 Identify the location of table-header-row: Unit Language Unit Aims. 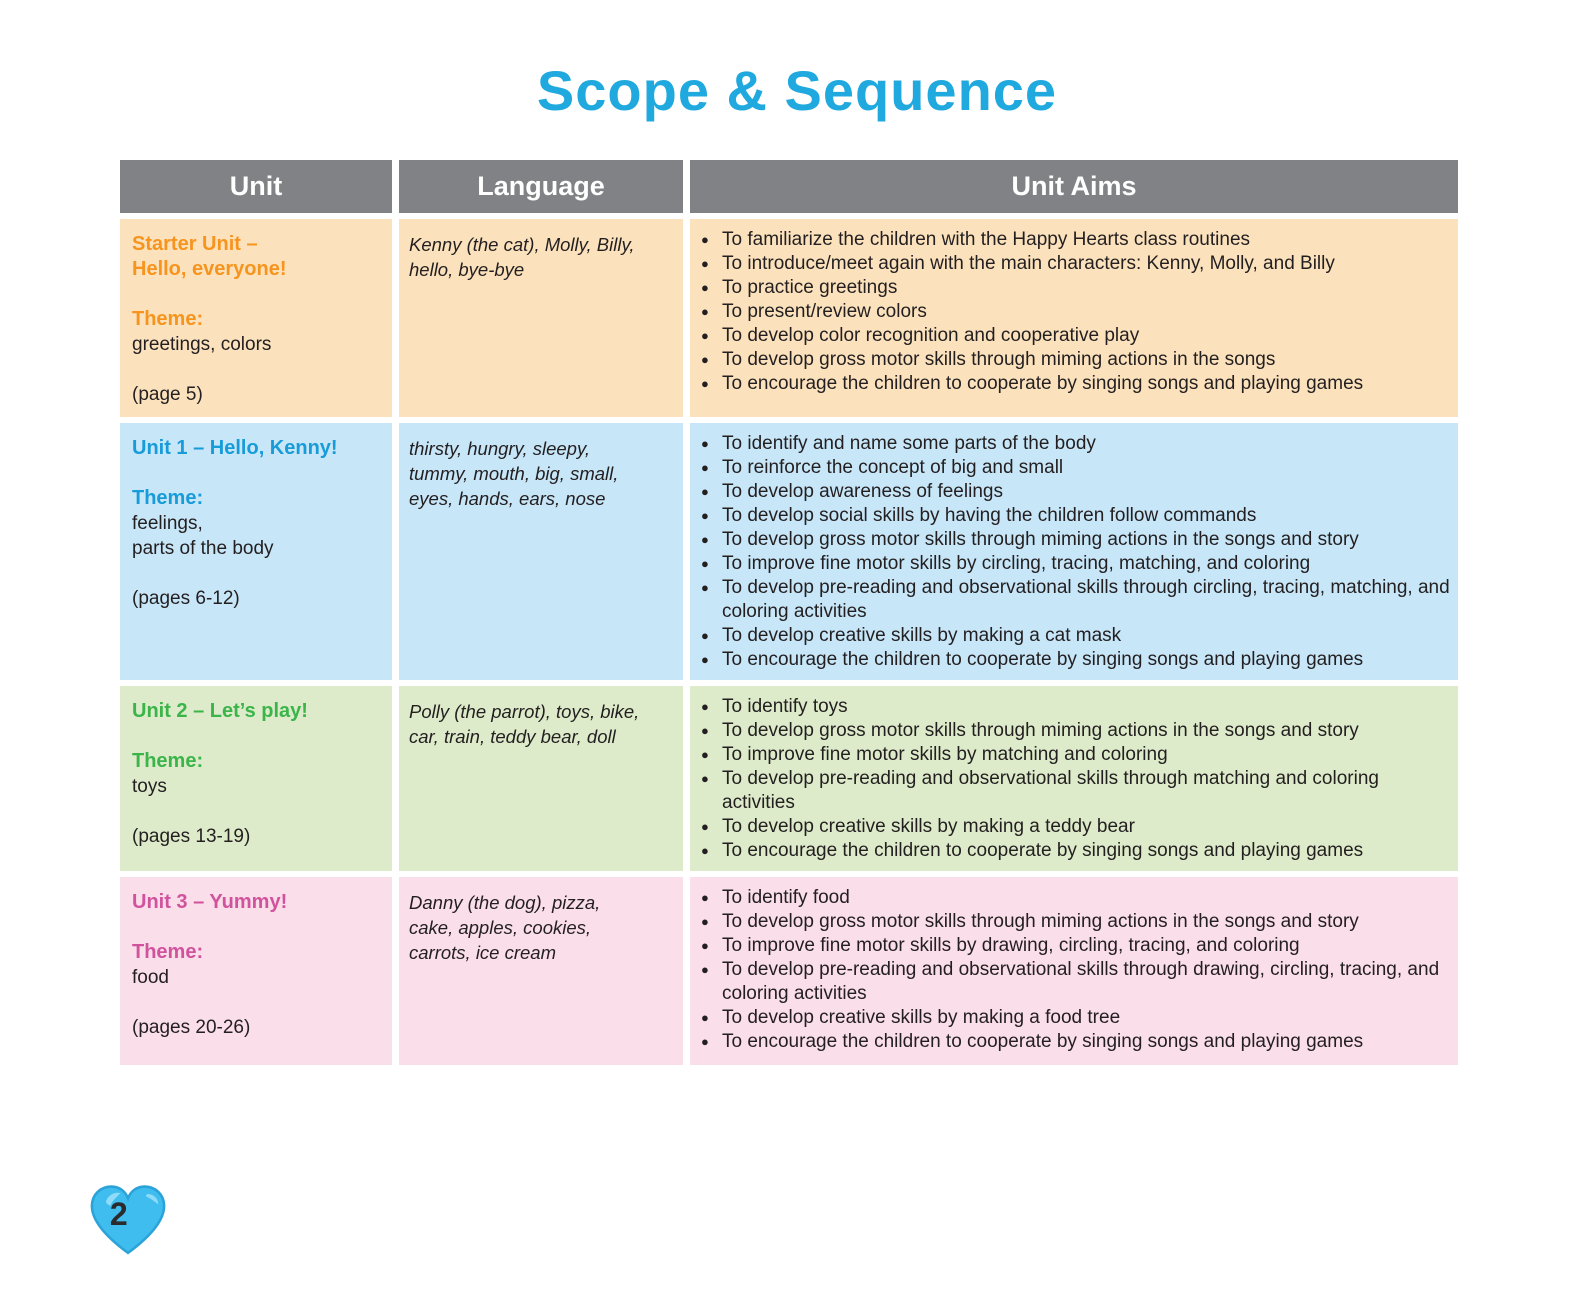
(789, 186).